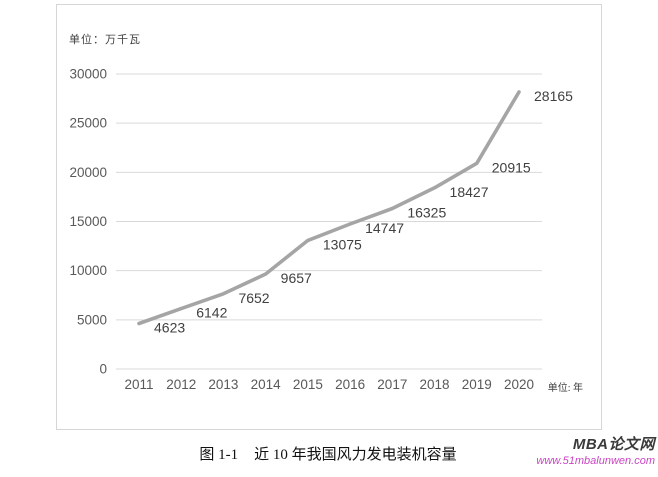 The width and height of the screenshot is (658, 477). Describe the element at coordinates (519, 384) in the screenshot. I see `x-axis-tick-label: 2020` at that location.